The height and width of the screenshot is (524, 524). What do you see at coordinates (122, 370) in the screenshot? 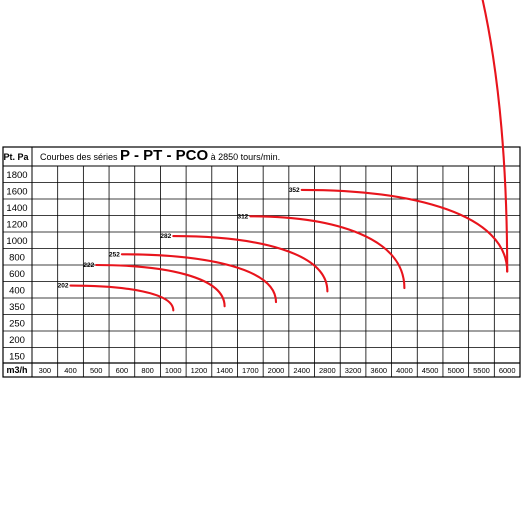
I see `x-tick-label: 600` at bounding box center [122, 370].